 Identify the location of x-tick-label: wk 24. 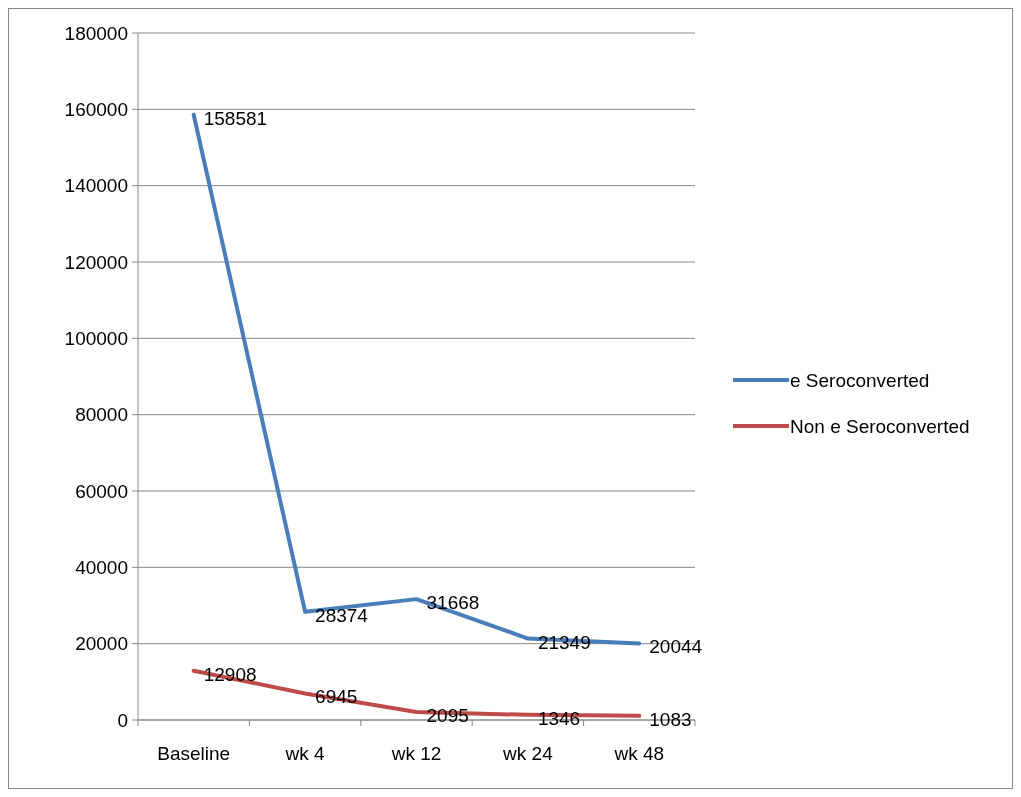
(528, 753).